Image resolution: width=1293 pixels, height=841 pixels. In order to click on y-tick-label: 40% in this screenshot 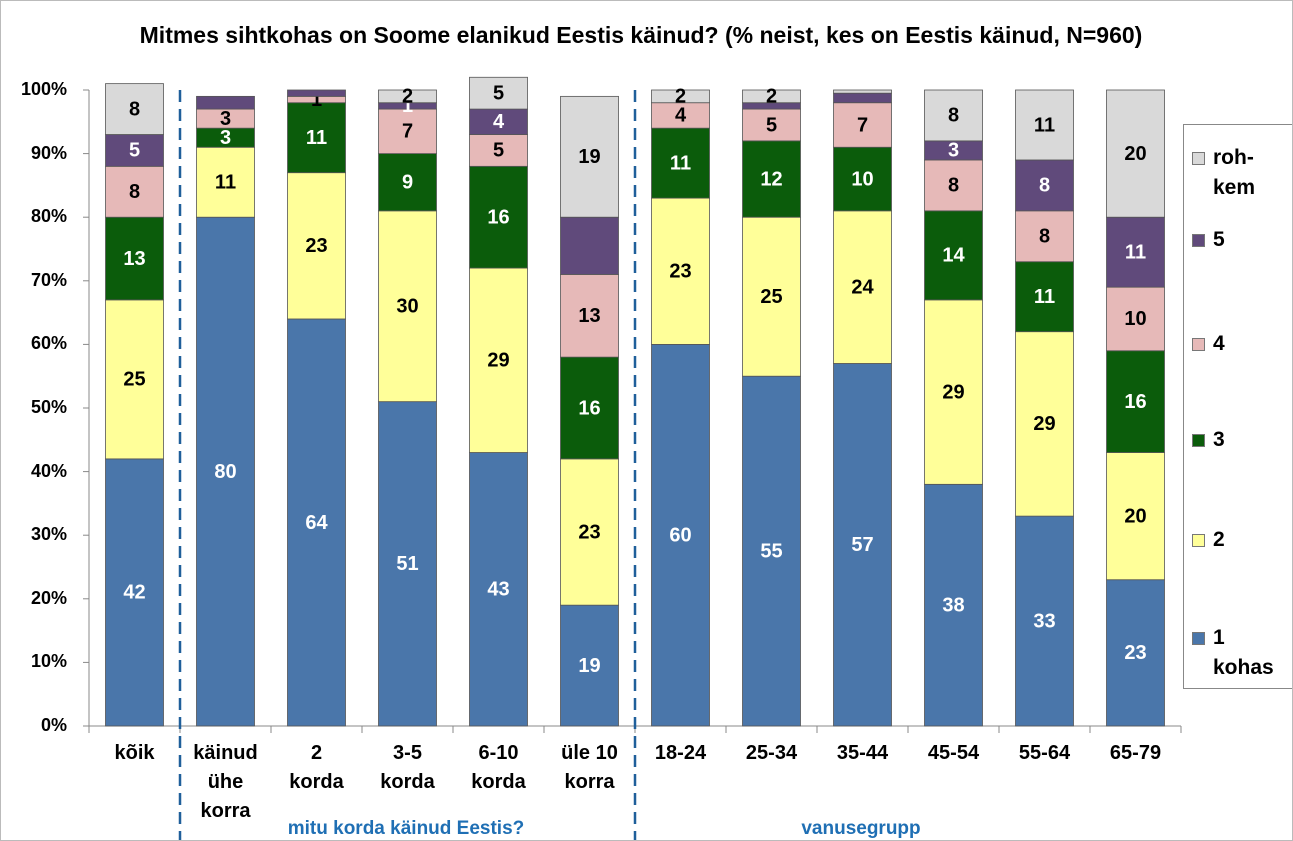, I will do `click(48, 470)`.